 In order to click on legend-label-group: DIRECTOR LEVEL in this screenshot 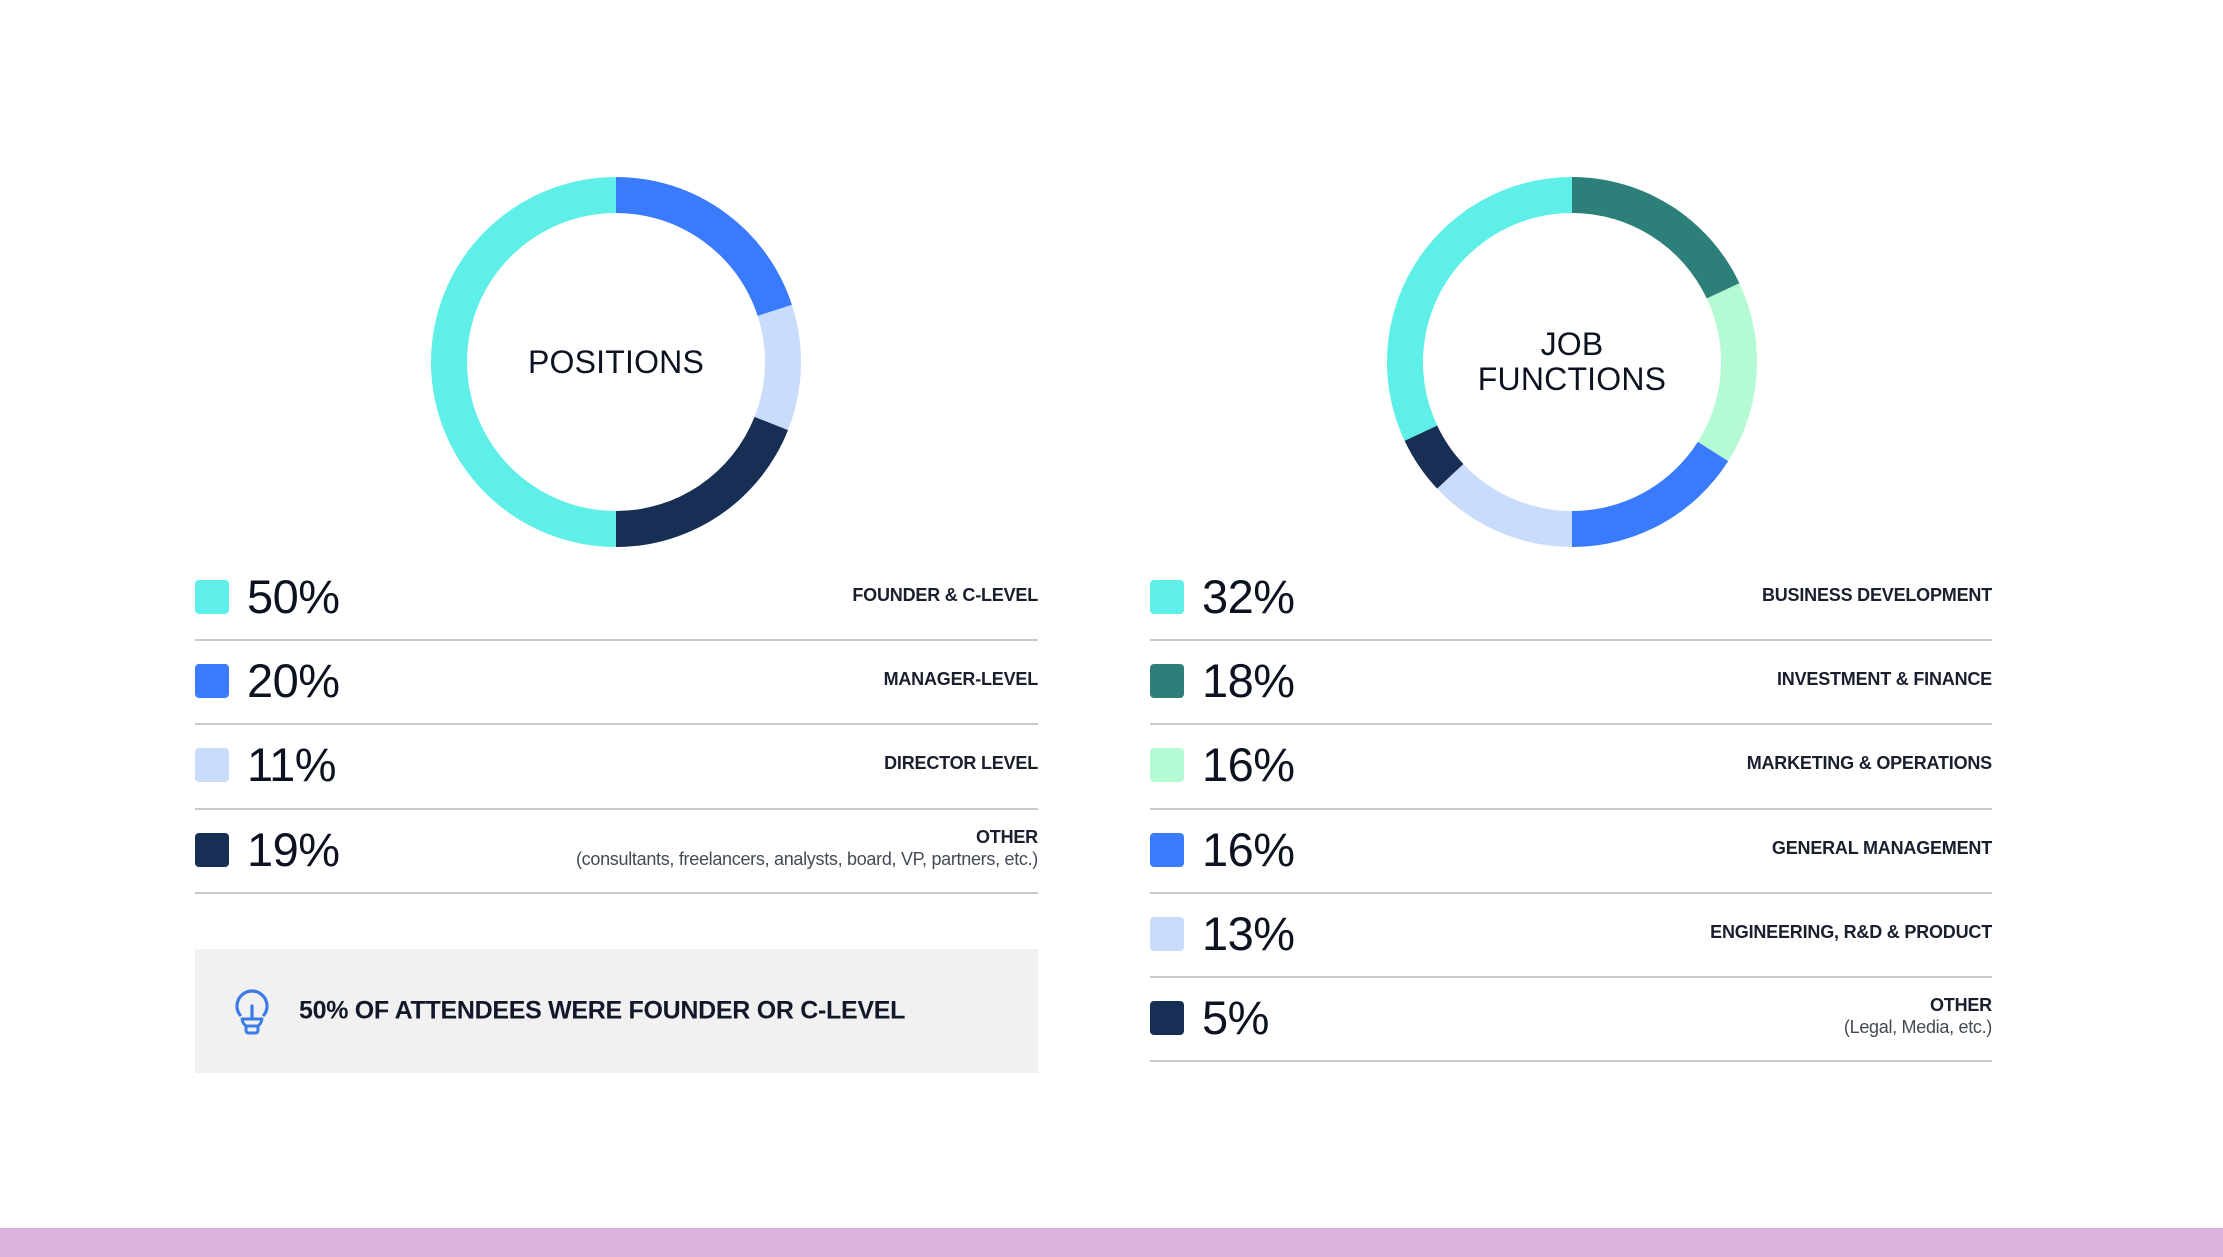, I will do `click(961, 763)`.